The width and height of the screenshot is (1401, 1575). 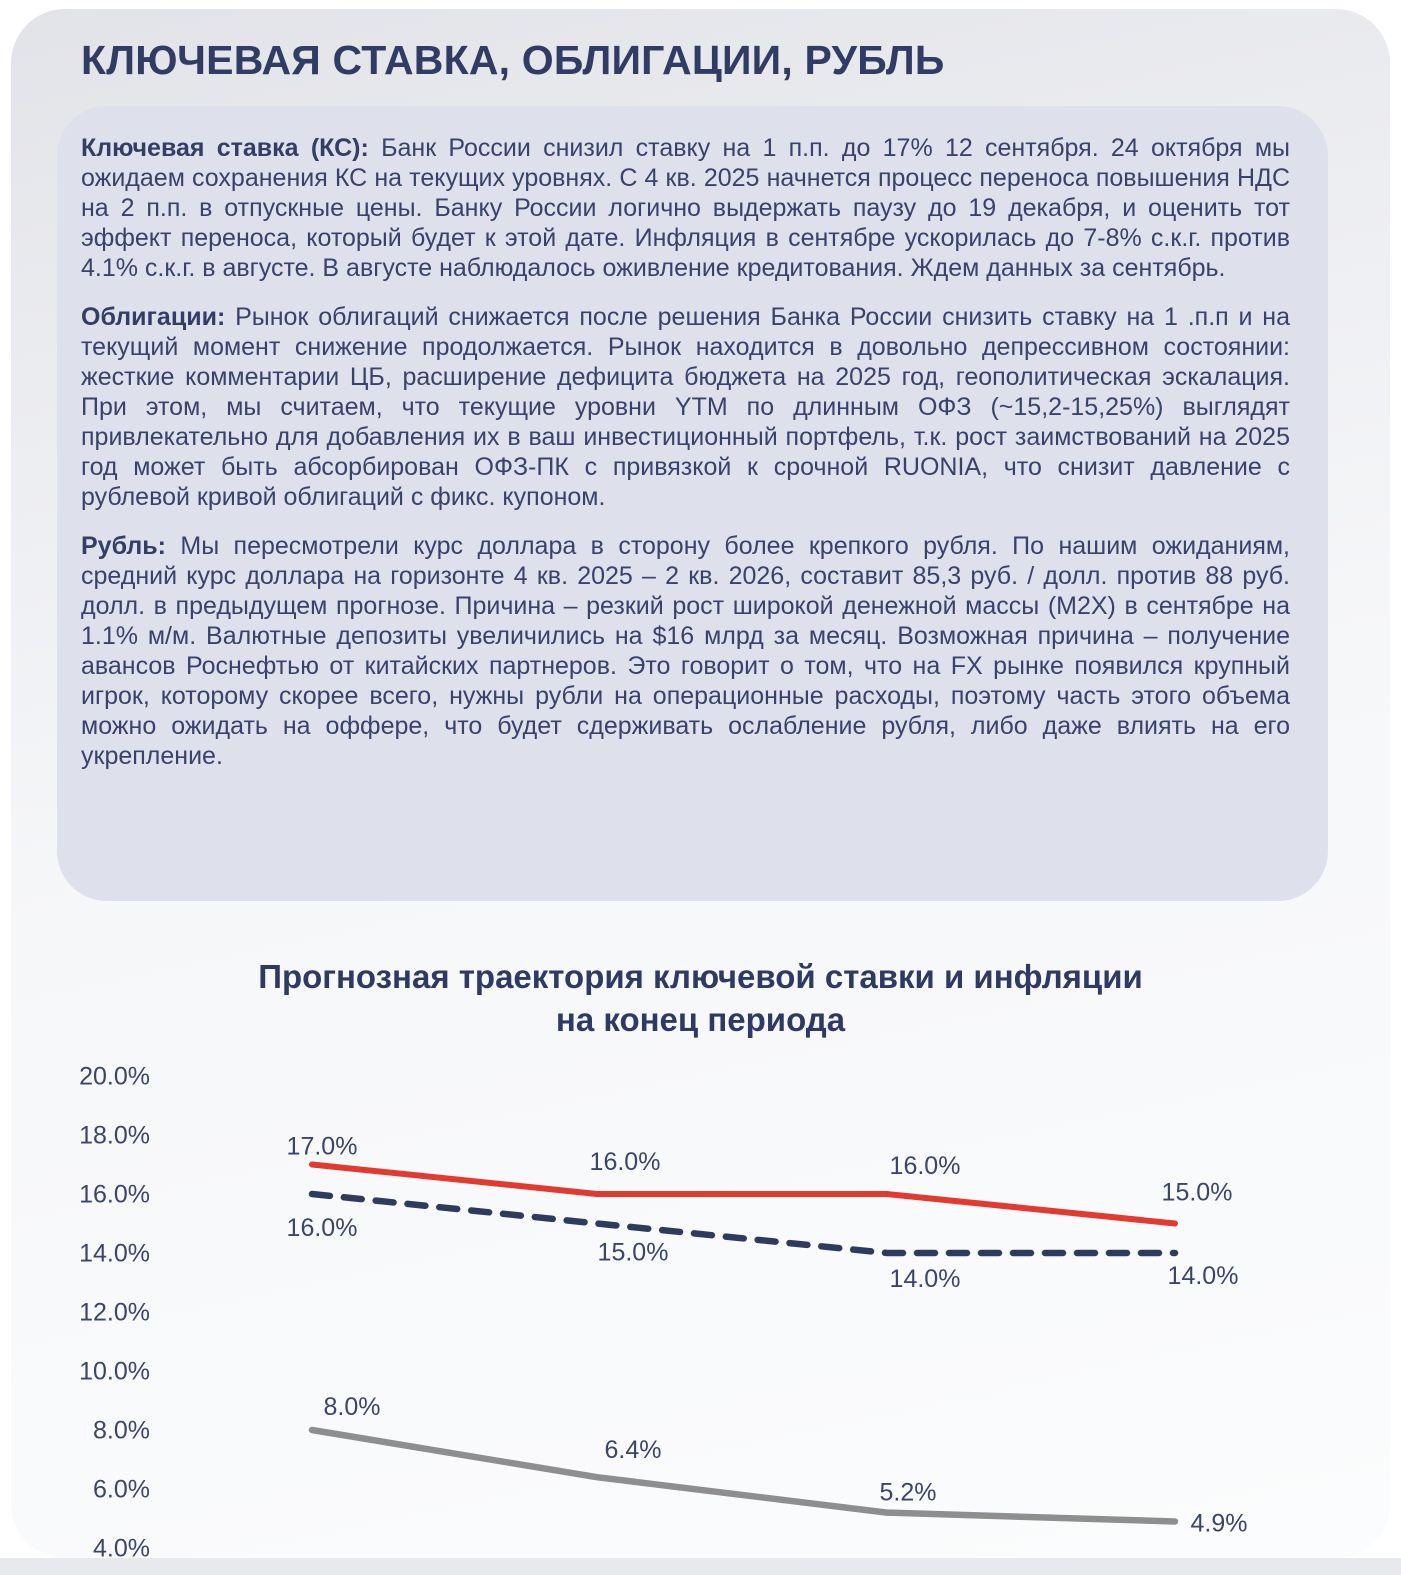 I want to click on data-point-label-key-rate-solid: 15.0%, so click(x=1197, y=1193).